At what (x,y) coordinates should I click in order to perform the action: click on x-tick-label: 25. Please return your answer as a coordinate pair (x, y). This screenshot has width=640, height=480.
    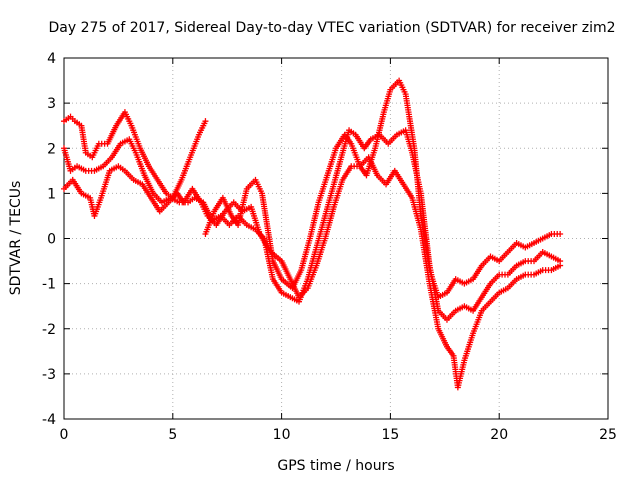
    Looking at the image, I should click on (608, 435).